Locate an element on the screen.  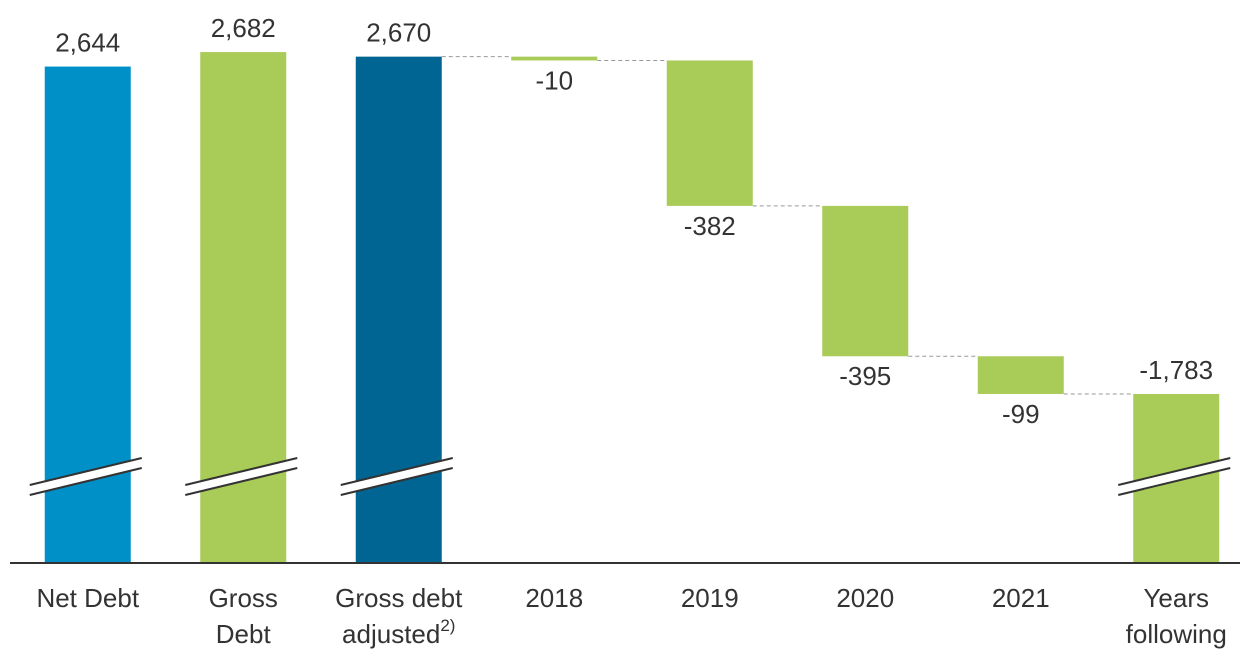
x-tick-label: 2020 is located at coordinates (865, 598).